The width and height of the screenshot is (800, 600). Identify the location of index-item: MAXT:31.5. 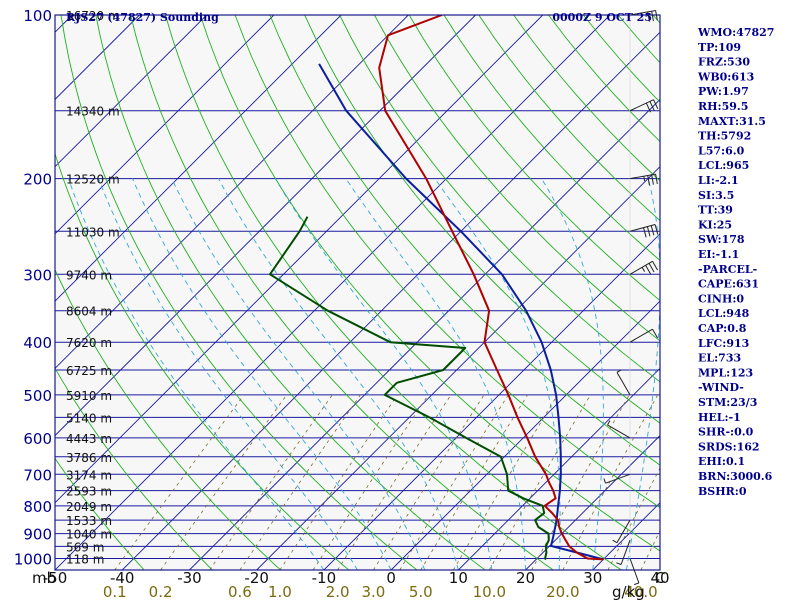
(732, 121).